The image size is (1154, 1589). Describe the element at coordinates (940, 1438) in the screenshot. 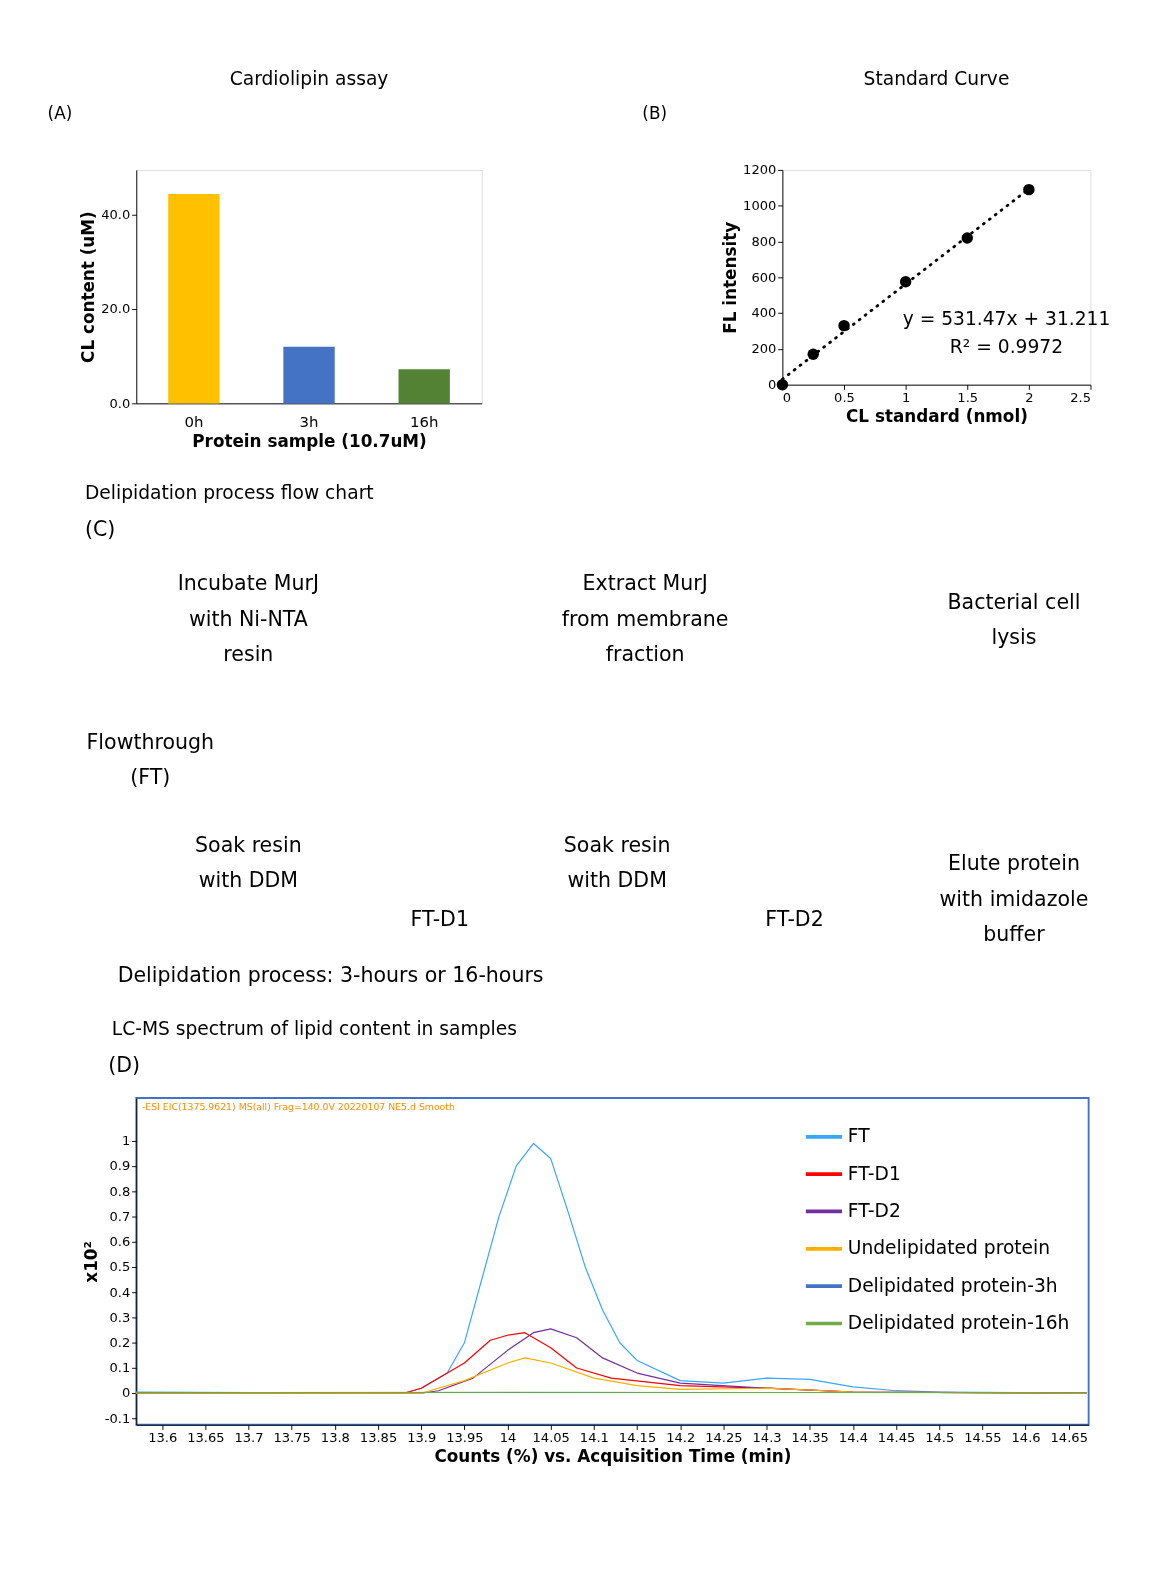

I see `x-tick-label: 14.5` at that location.